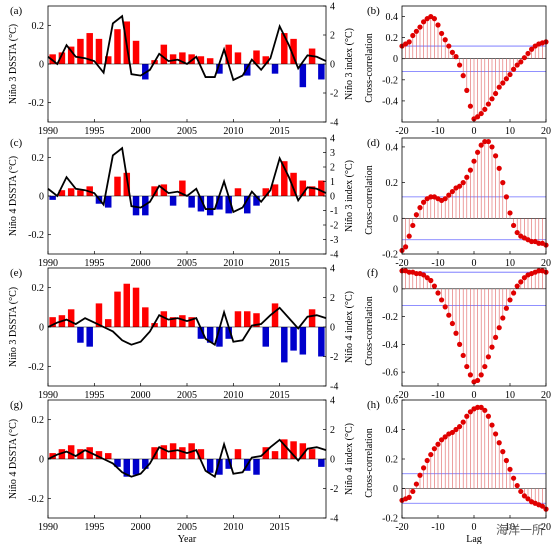  What do you see at coordinates (442, 440) in the screenshot?
I see `stem-marker-h--9` at bounding box center [442, 440].